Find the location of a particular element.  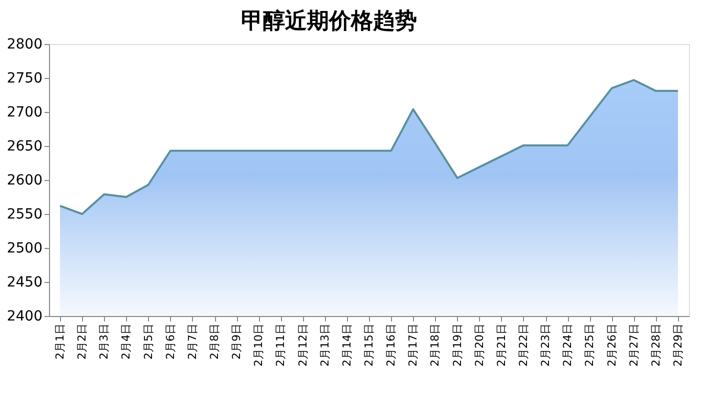

chart-title: 甲醇近期价格趋势 is located at coordinates (329, 21).